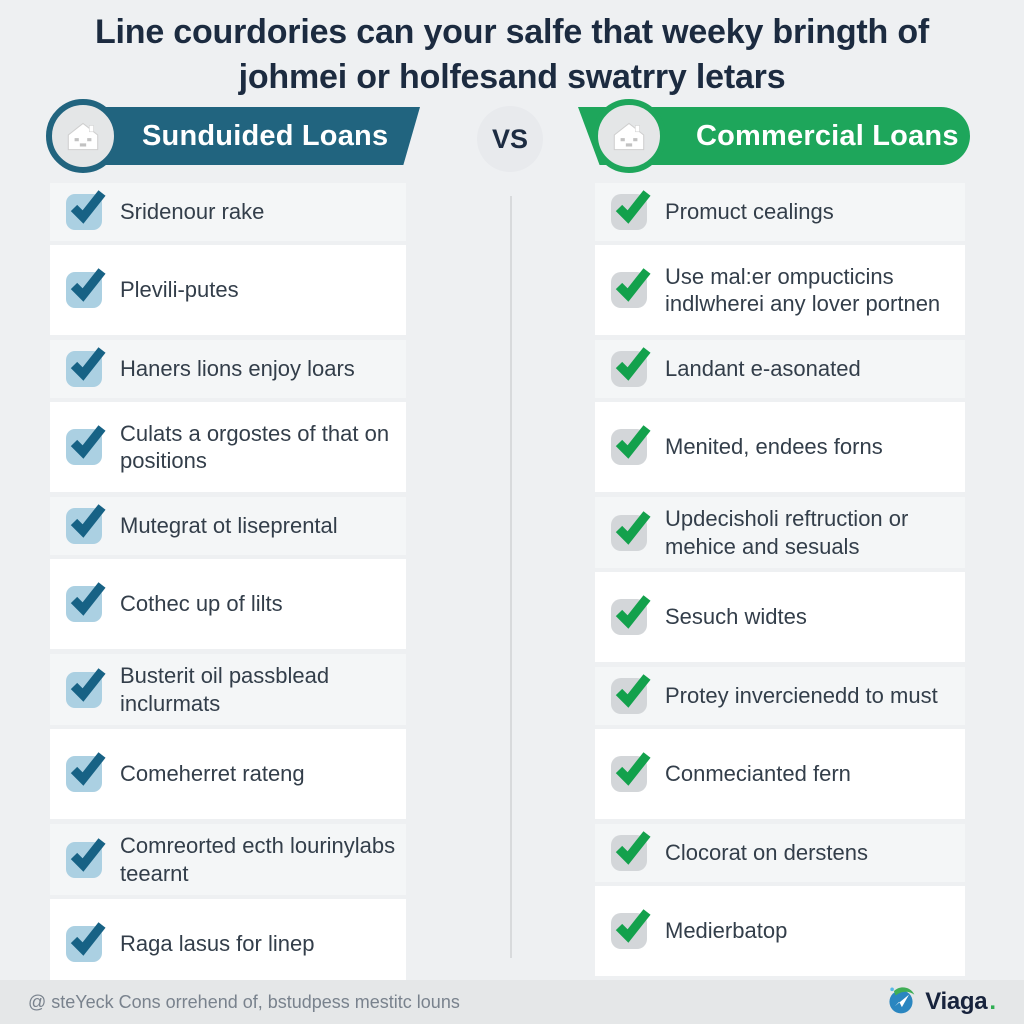 The height and width of the screenshot is (1024, 1024). I want to click on list-item-label: Comeherret rateng, so click(212, 774).